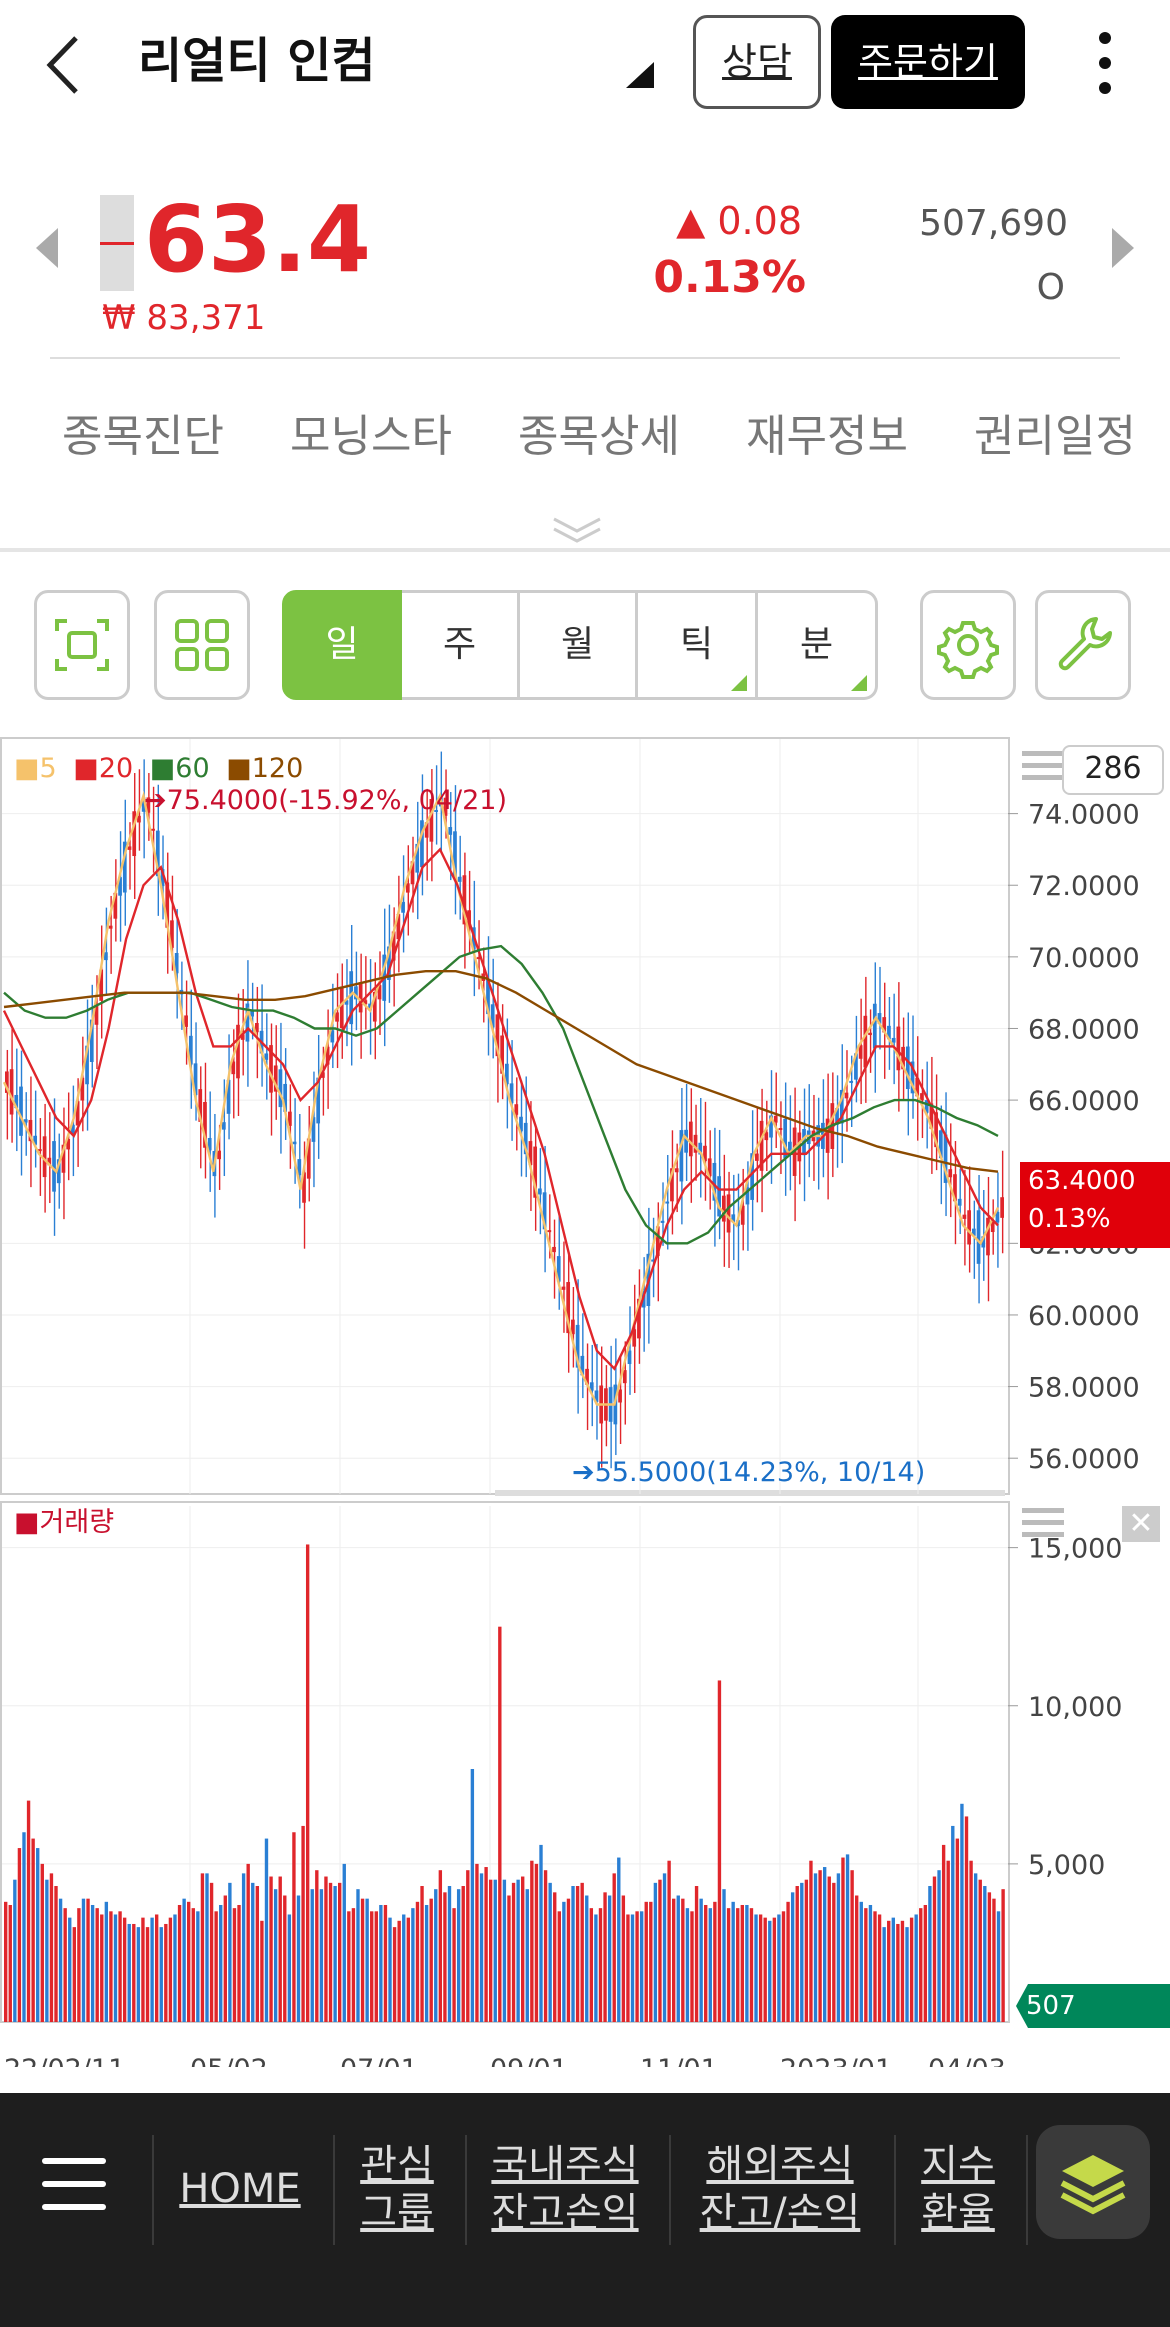 The width and height of the screenshot is (1170, 2327). What do you see at coordinates (760, 1472) in the screenshot?
I see `low-annotation-text: 55.5000(14.23%, 10/14)` at bounding box center [760, 1472].